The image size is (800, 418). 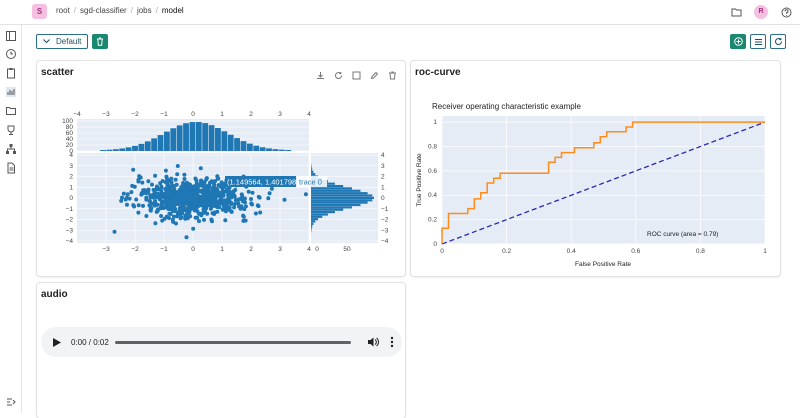 What do you see at coordinates (11, 168) in the screenshot?
I see `document-icon` at bounding box center [11, 168].